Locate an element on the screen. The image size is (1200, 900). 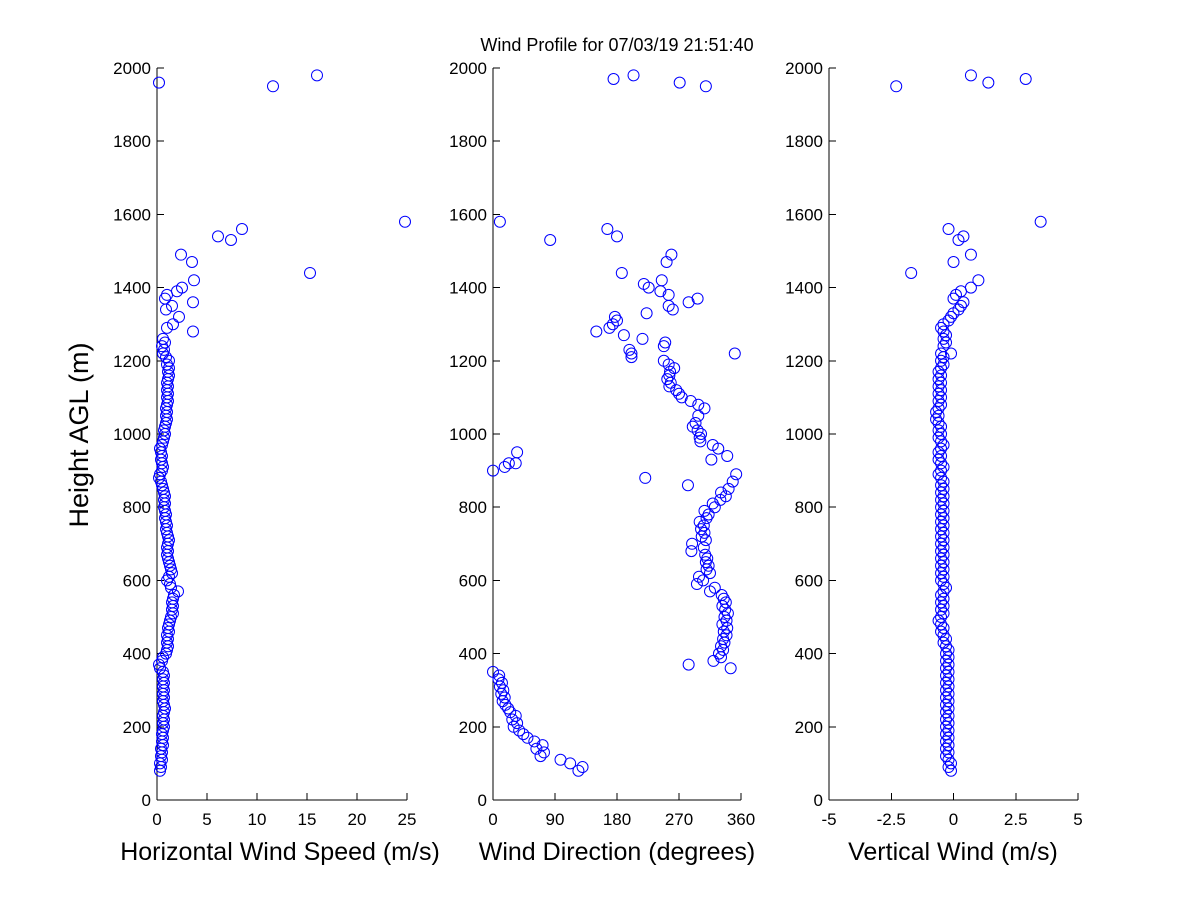
speed-y-tick-label: 0 is located at coordinates (146, 800).